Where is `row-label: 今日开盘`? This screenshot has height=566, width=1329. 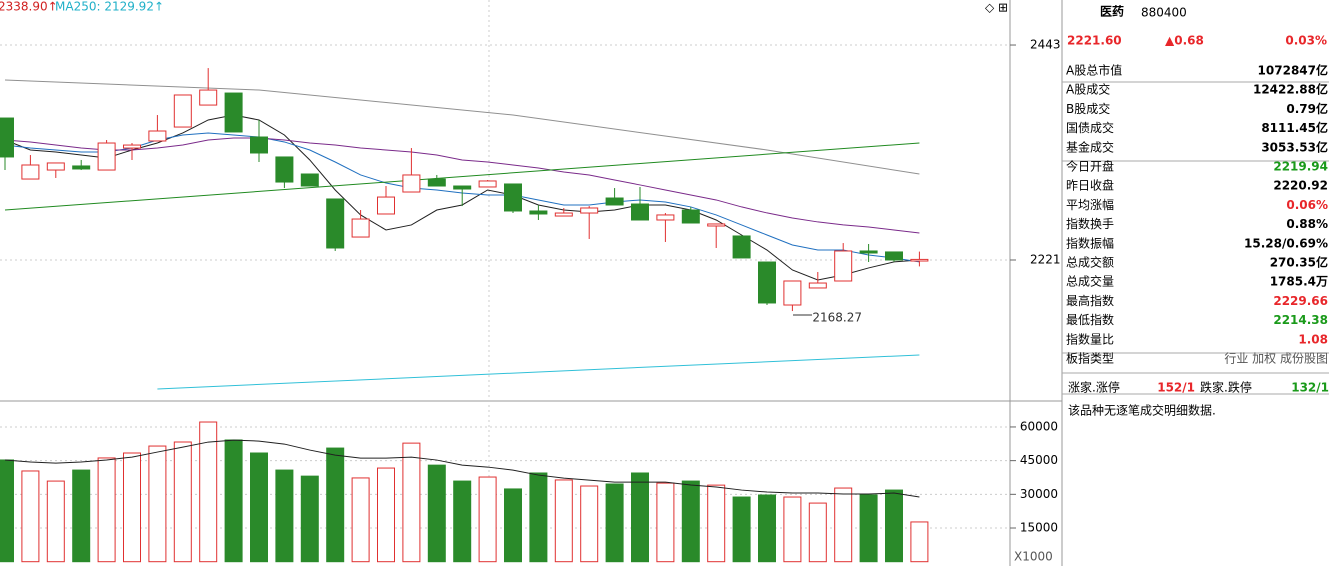 row-label: 今日开盘 is located at coordinates (1090, 166).